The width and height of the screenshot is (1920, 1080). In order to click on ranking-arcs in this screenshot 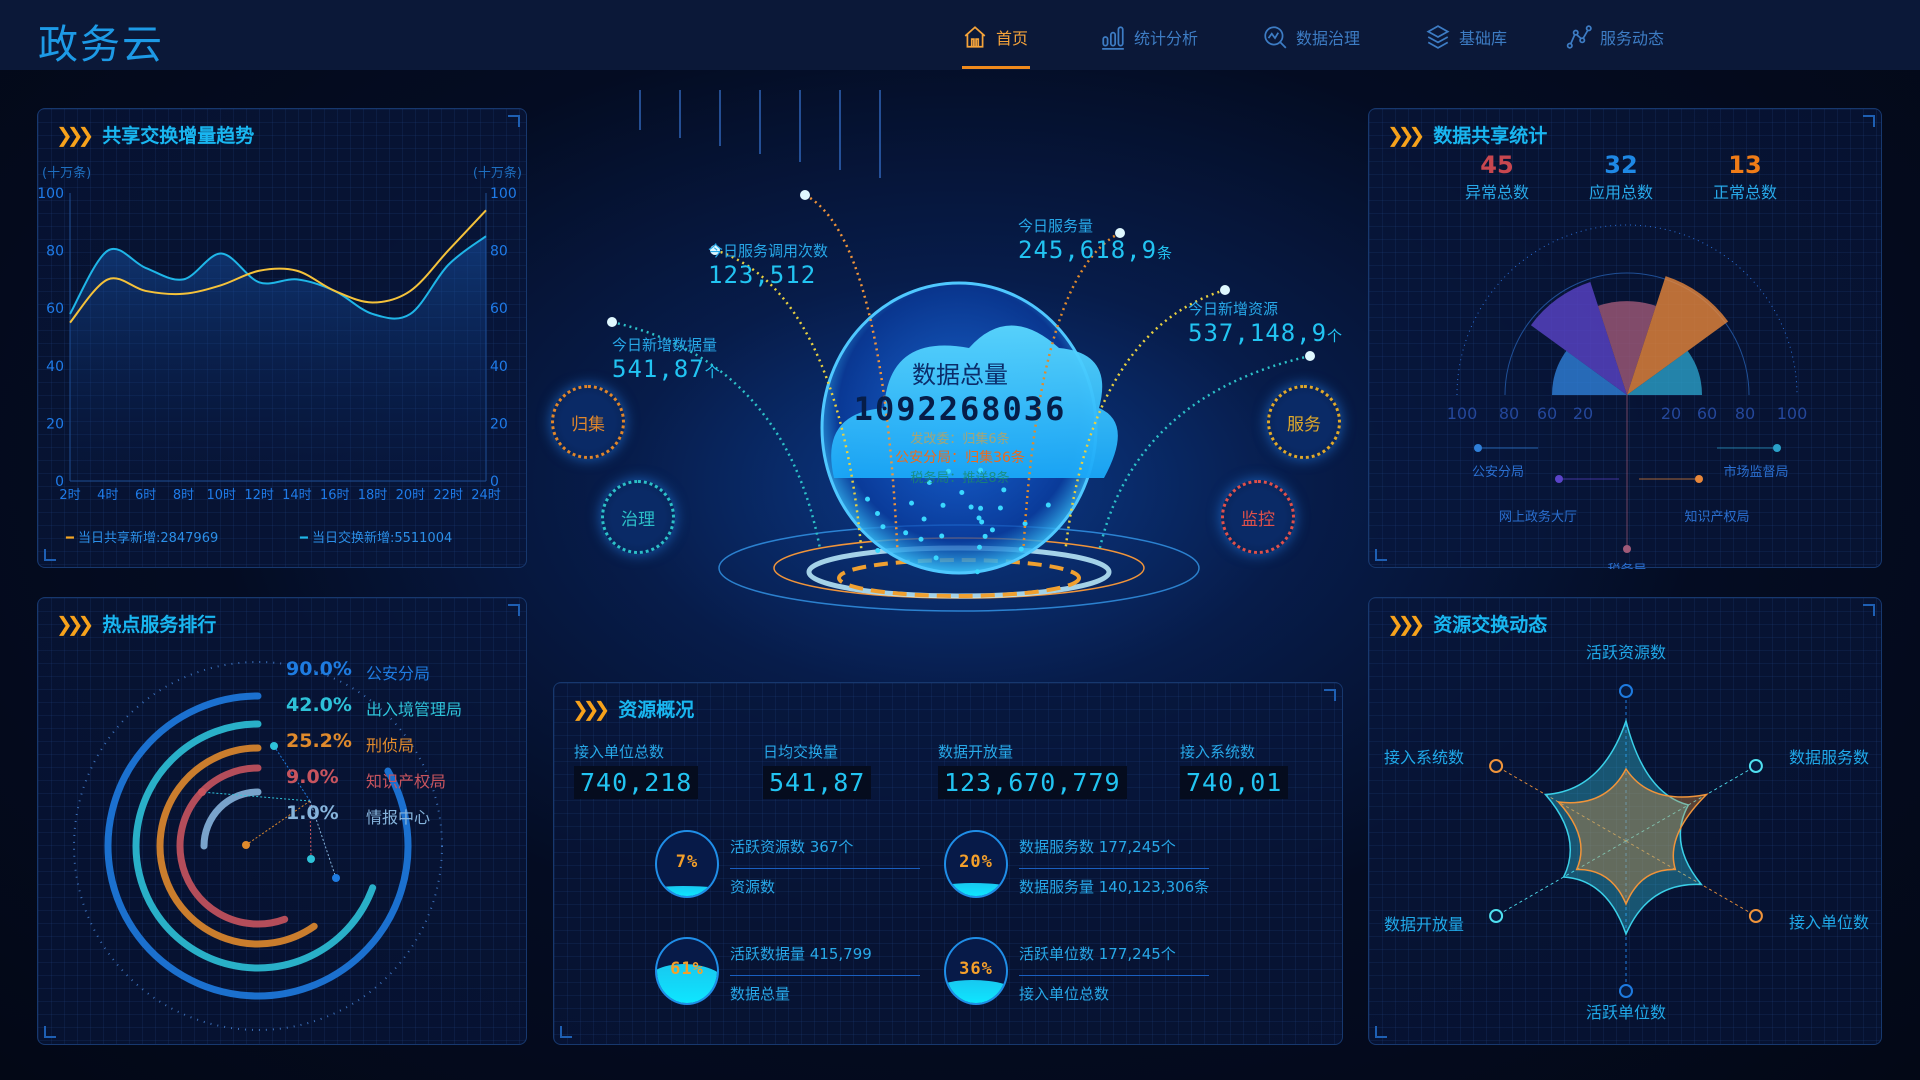, I will do `click(258, 846)`.